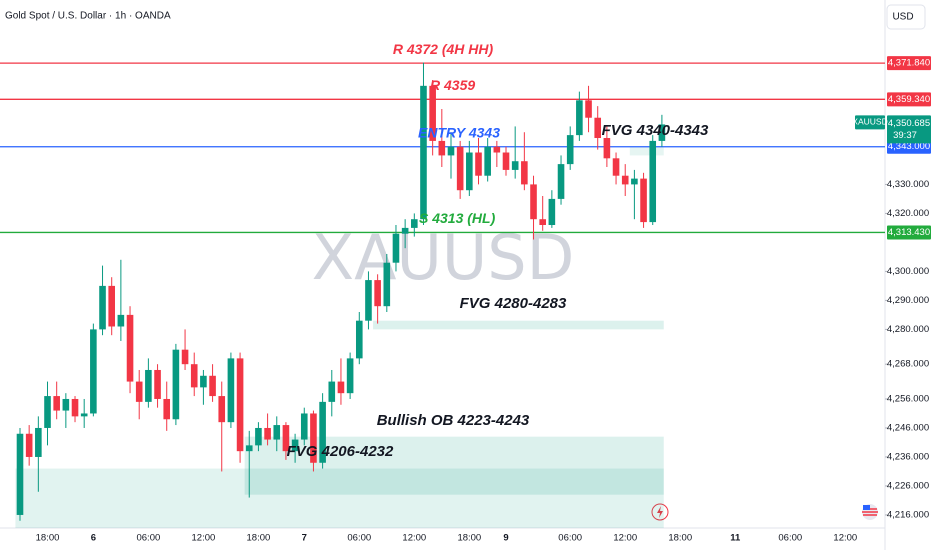 This screenshot has width=932, height=550. I want to click on level-price-label: 4,371.840, so click(909, 63).